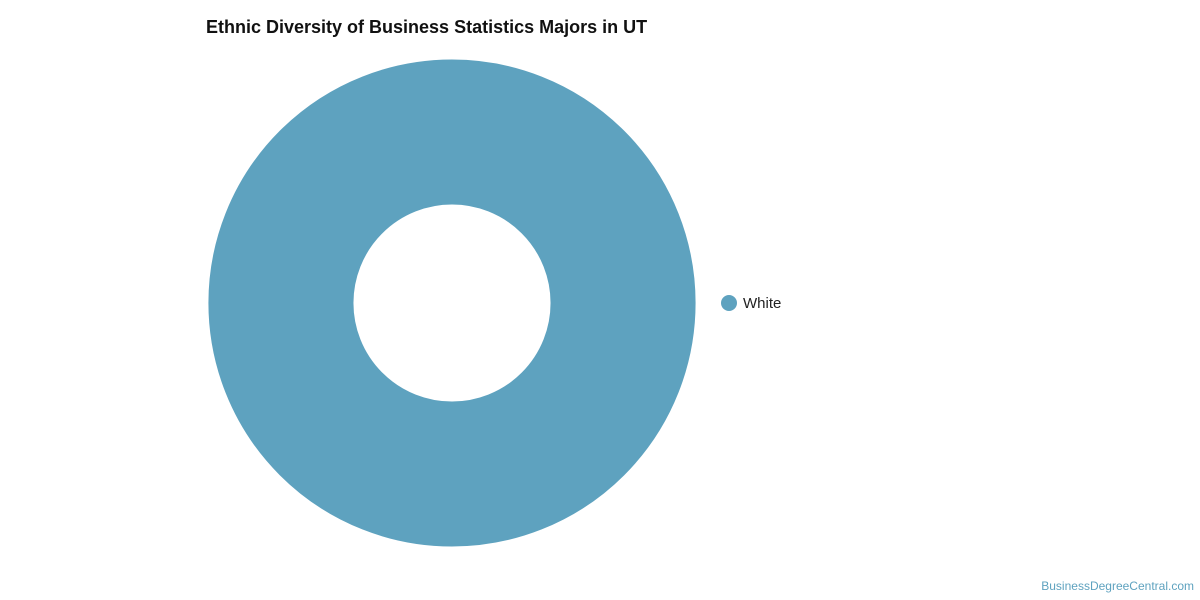 The height and width of the screenshot is (600, 1200). Describe the element at coordinates (762, 303) in the screenshot. I see `legend-label: White` at that location.